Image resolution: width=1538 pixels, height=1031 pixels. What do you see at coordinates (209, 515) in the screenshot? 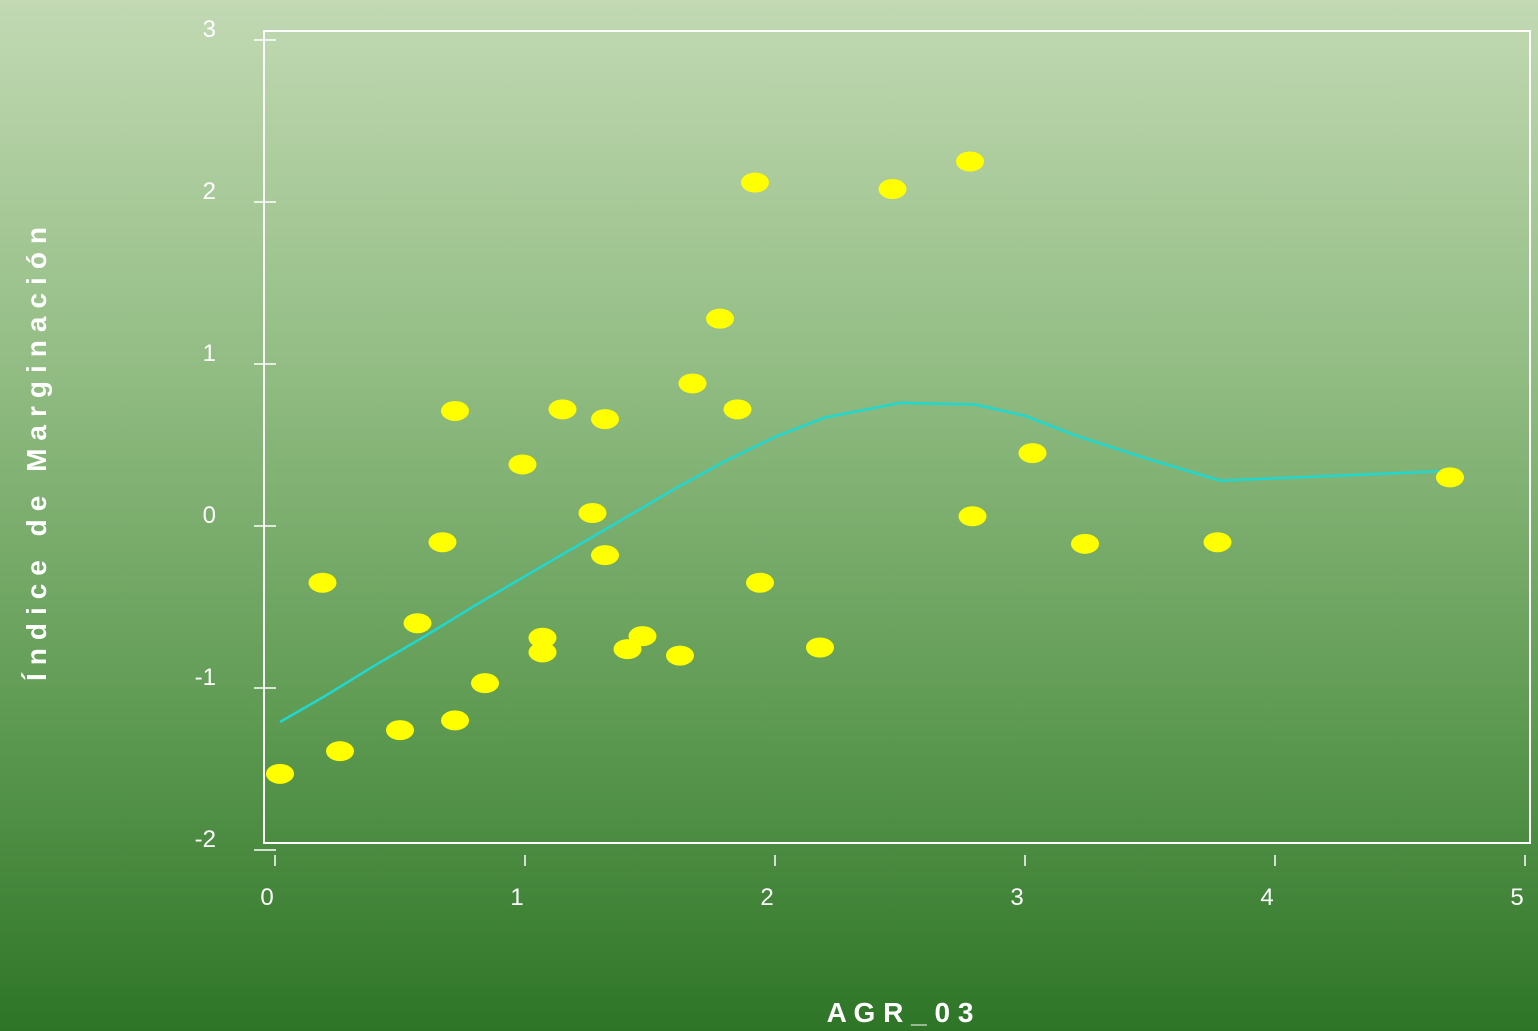
I see `y-tick-label-2: 0` at bounding box center [209, 515].